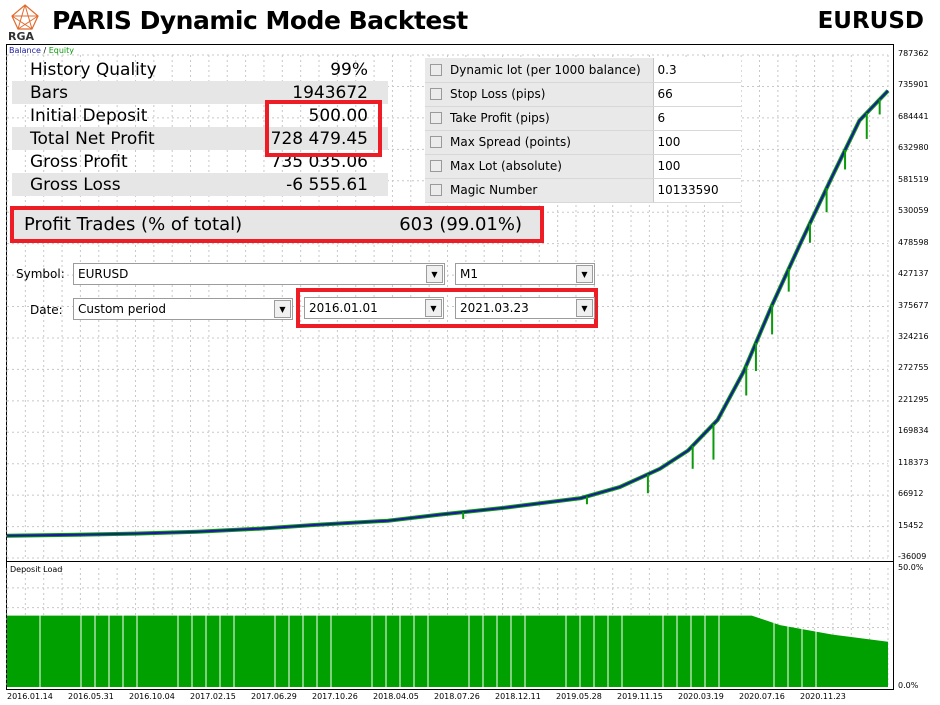  I want to click on y-tick-label: 66912, so click(911, 494).